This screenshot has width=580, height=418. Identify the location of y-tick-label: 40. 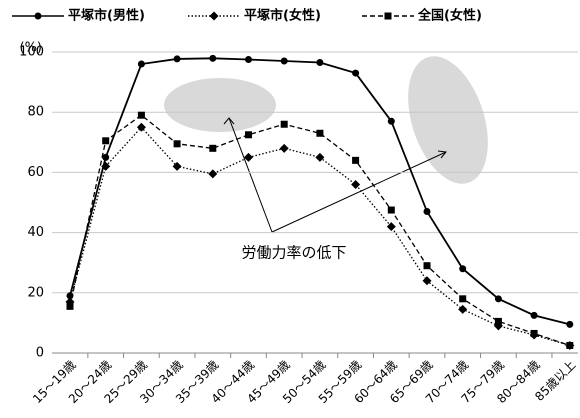
(35, 232).